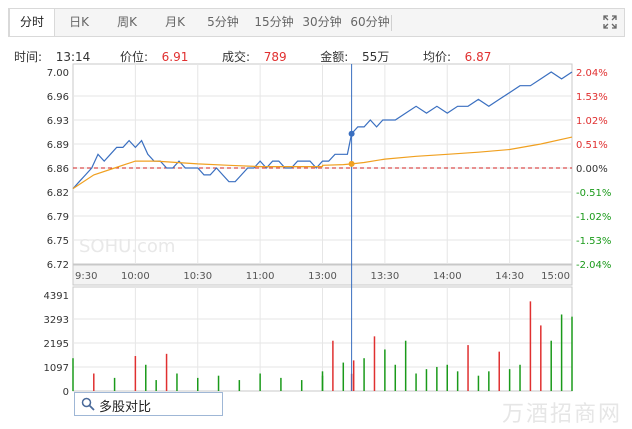 The image size is (632, 429). What do you see at coordinates (88, 404) in the screenshot?
I see `search-icon` at bounding box center [88, 404].